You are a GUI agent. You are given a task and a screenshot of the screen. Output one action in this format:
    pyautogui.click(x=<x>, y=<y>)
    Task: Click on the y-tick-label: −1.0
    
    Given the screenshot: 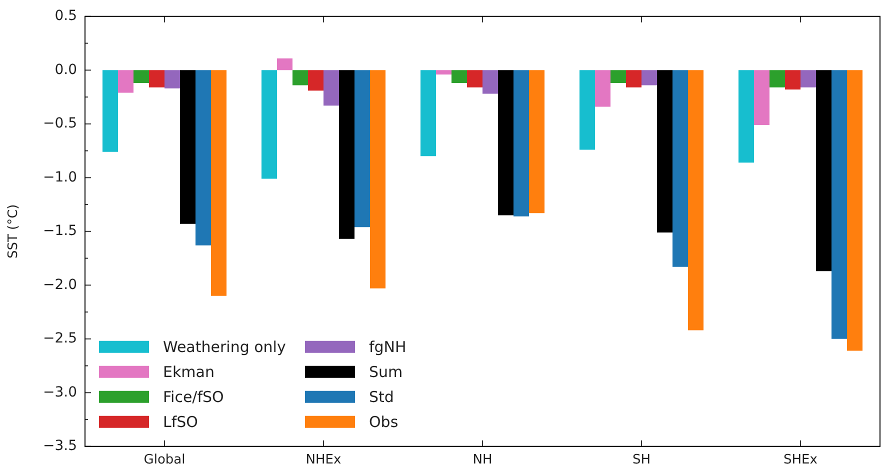 What is the action you would take?
    pyautogui.click(x=60, y=177)
    